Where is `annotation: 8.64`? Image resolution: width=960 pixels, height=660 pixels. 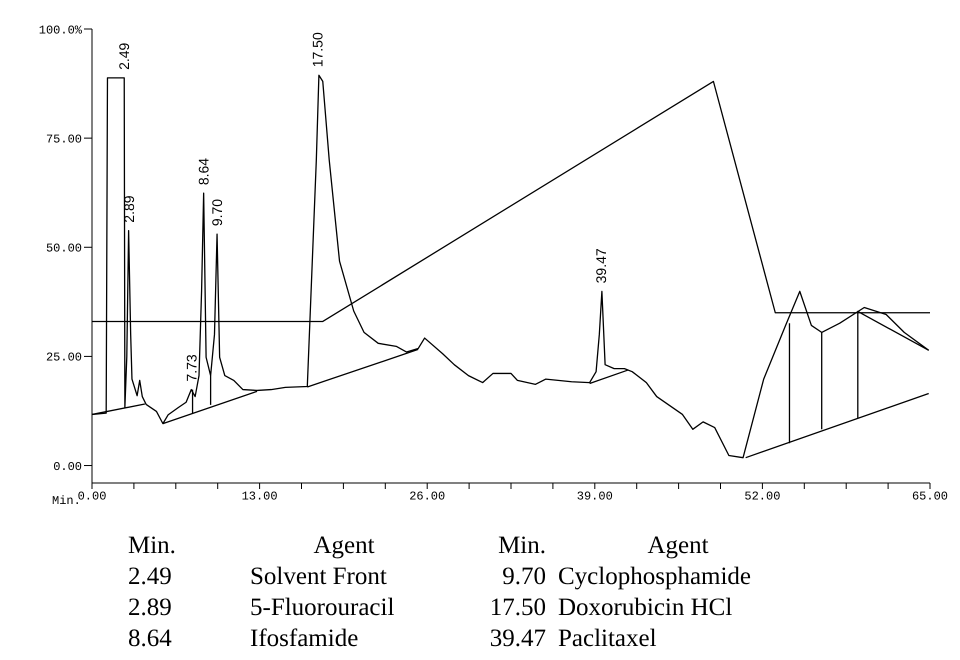
annotation: 8.64 is located at coordinates (203, 172).